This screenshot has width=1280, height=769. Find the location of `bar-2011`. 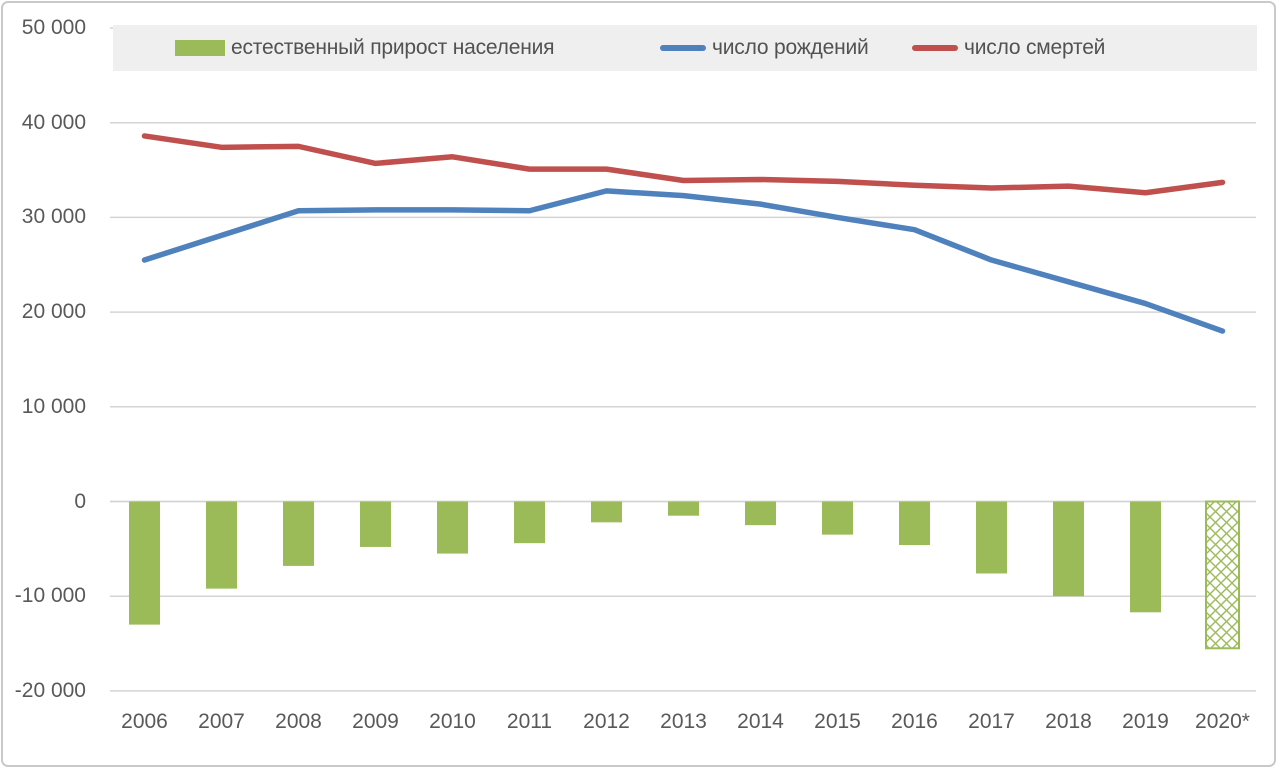

bar-2011 is located at coordinates (529, 522).